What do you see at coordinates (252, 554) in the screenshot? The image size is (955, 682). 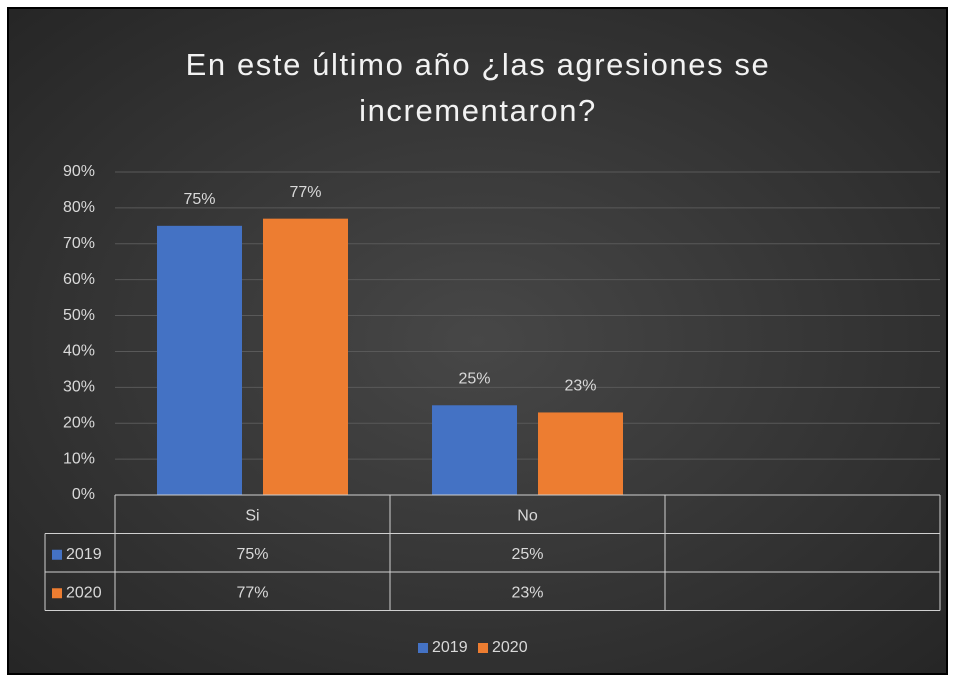 I see `table-cell: 75%` at bounding box center [252, 554].